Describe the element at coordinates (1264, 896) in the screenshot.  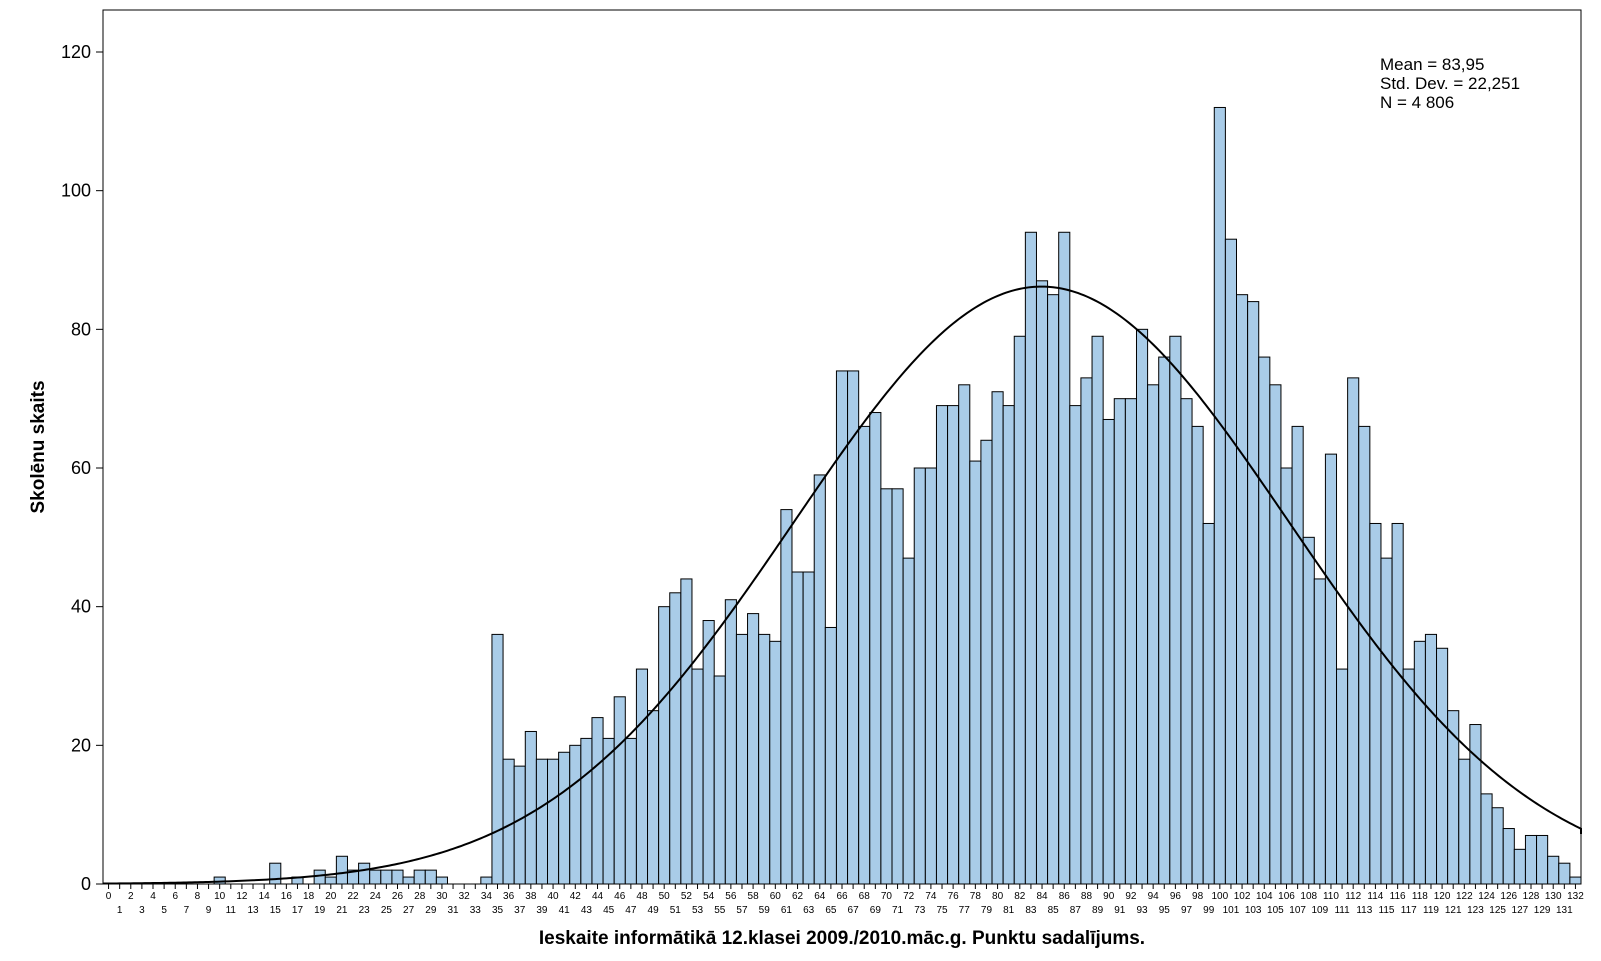
I see `x-tick-label-104: 104` at that location.